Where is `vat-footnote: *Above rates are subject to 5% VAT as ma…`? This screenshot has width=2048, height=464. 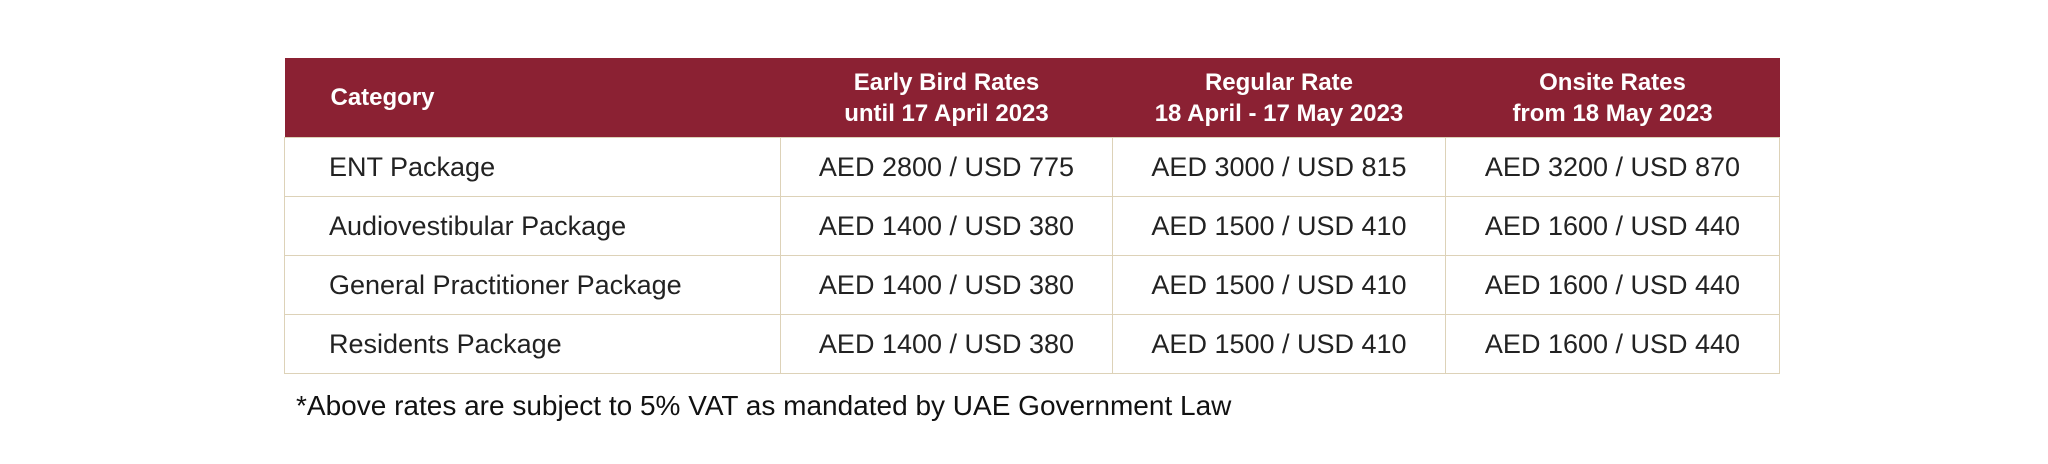 vat-footnote: *Above rates are subject to 5% VAT as ma… is located at coordinates (764, 405).